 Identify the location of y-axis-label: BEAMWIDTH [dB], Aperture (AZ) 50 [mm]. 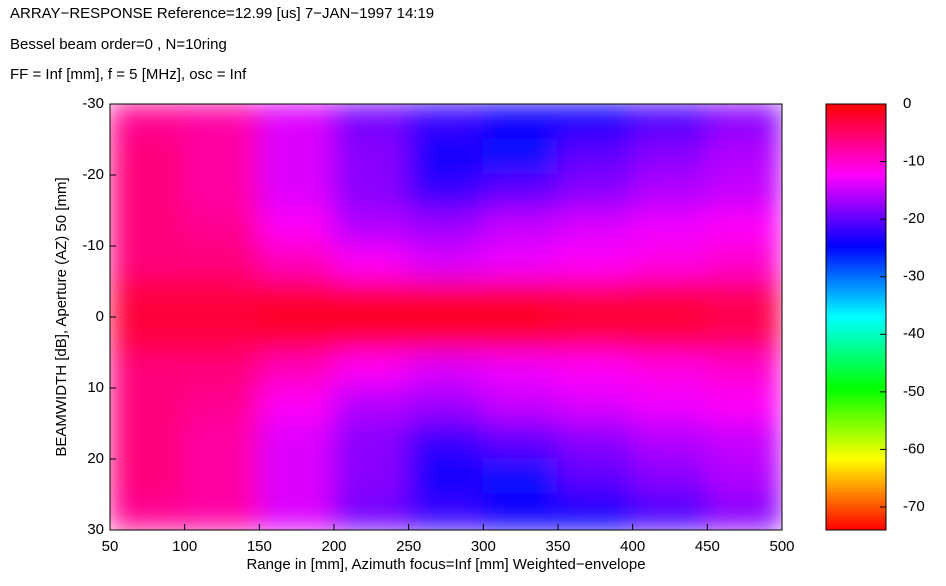
(61, 316).